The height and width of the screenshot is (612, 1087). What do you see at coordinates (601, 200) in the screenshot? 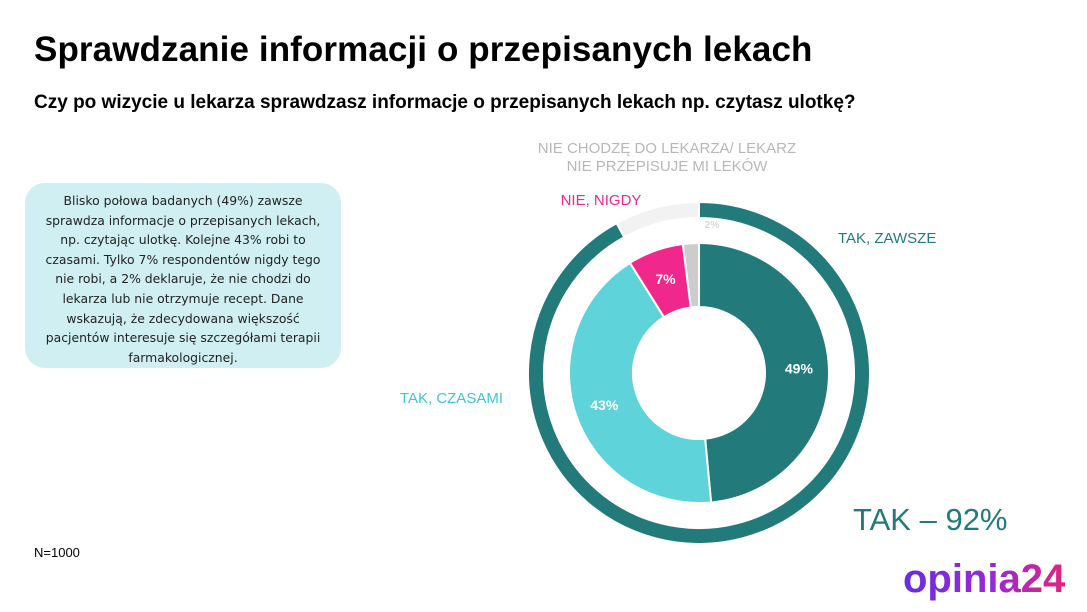
I see `category-label-2: NIE, NIGDY` at bounding box center [601, 200].